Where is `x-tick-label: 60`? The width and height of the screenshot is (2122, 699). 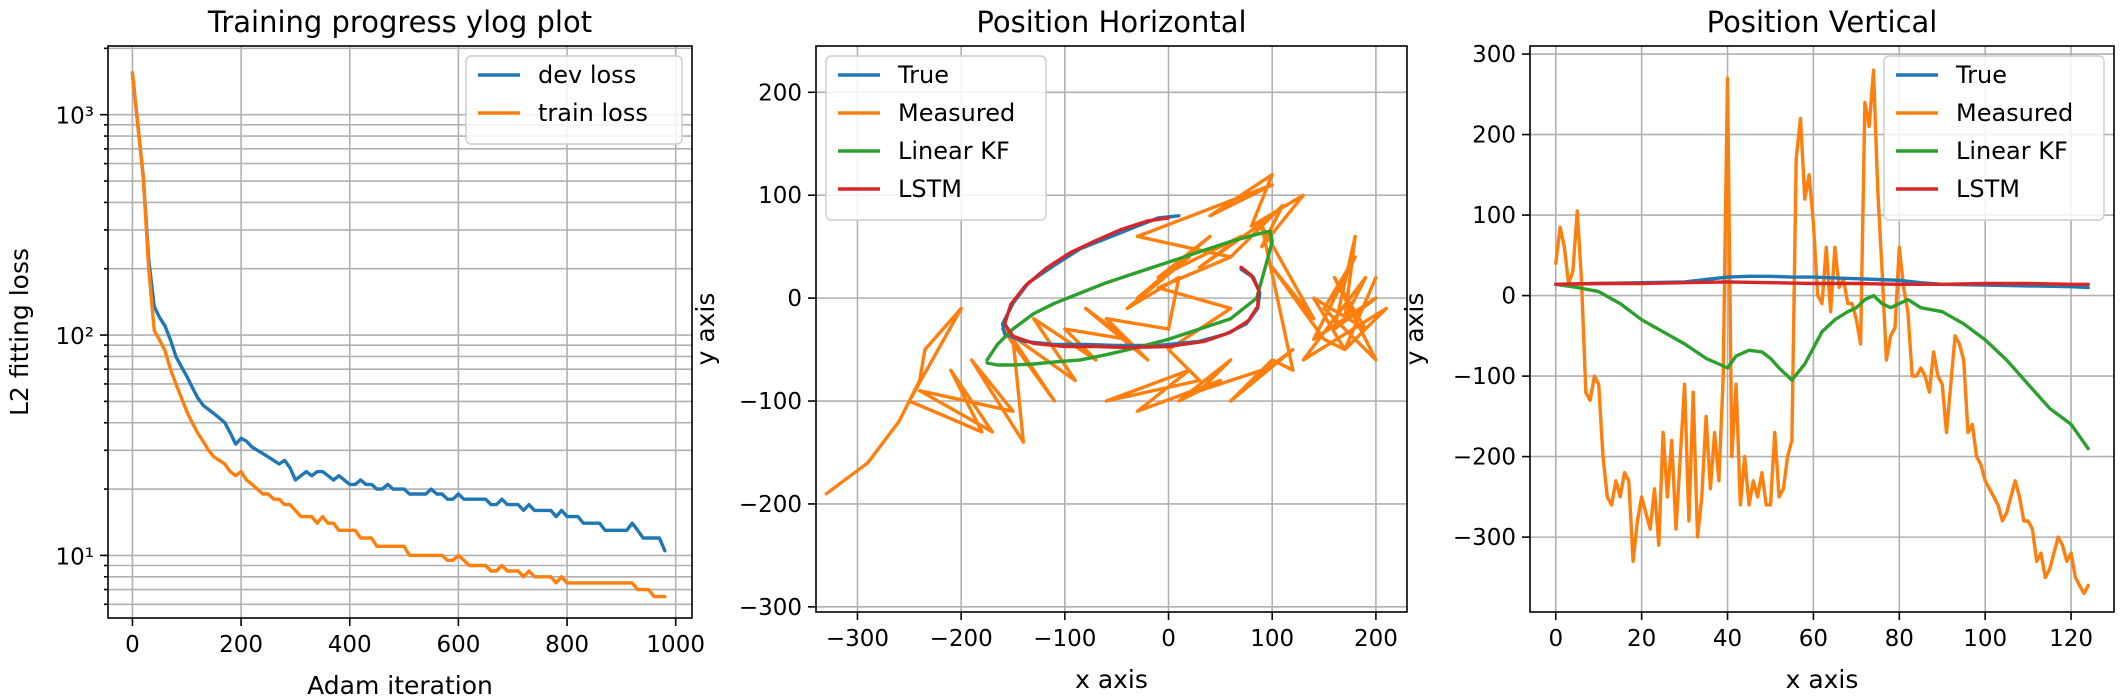
x-tick-label: 60 is located at coordinates (1813, 639).